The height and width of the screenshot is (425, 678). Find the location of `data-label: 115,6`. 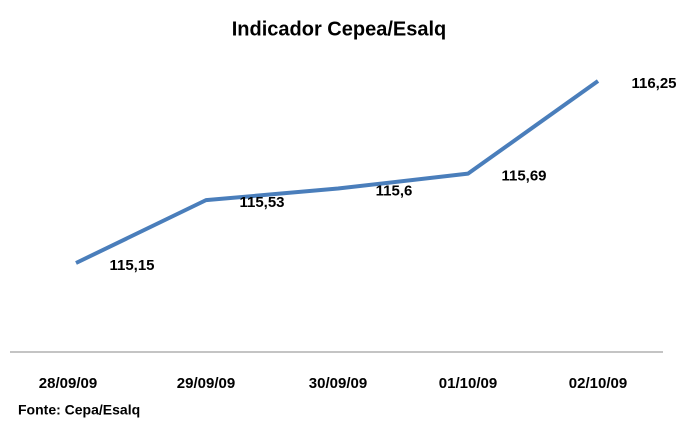

data-label: 115,6 is located at coordinates (394, 191).